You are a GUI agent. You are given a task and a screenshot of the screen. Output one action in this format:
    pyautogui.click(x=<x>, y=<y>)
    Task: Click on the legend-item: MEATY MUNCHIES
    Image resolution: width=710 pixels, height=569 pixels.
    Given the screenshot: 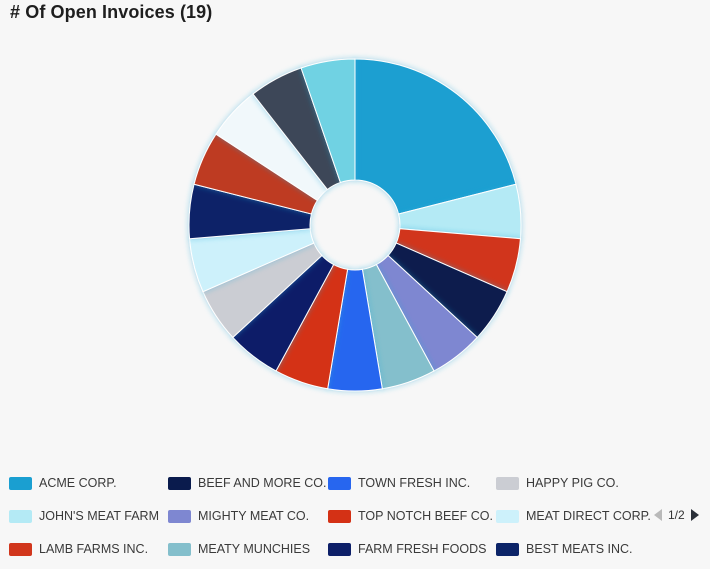 What is the action you would take?
    pyautogui.click(x=239, y=549)
    